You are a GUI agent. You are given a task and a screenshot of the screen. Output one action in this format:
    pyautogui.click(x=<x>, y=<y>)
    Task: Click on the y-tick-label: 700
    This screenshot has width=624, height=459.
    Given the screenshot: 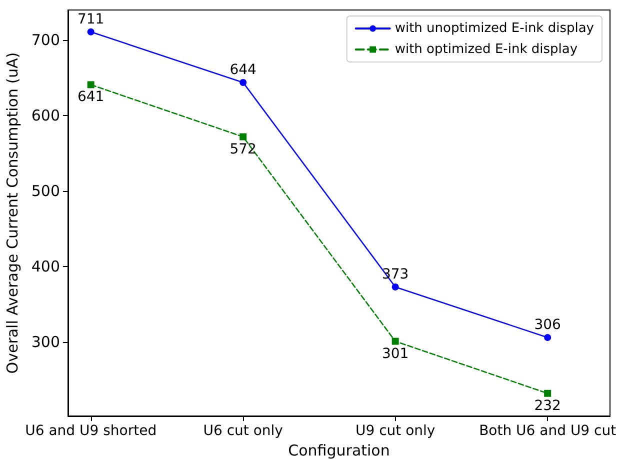 What is the action you would take?
    pyautogui.click(x=45, y=40)
    